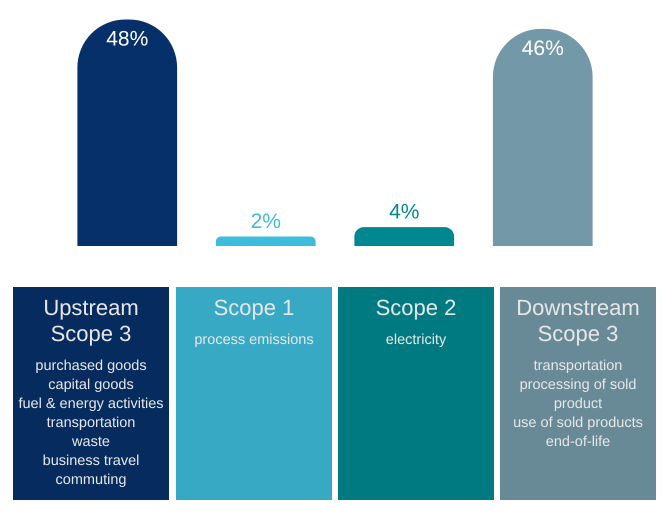  Describe the element at coordinates (416, 393) in the screenshot. I see `label-panel: Scope 2 electricity` at that location.